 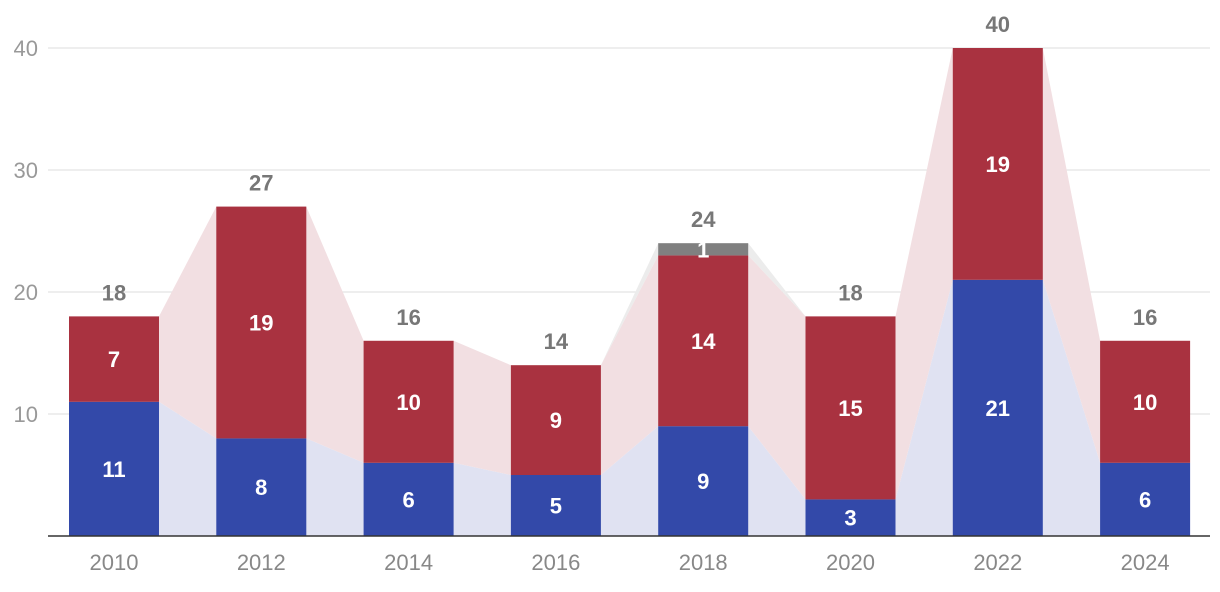 I want to click on y-axis-ticks: 10 20 30 40, so click(x=26, y=231).